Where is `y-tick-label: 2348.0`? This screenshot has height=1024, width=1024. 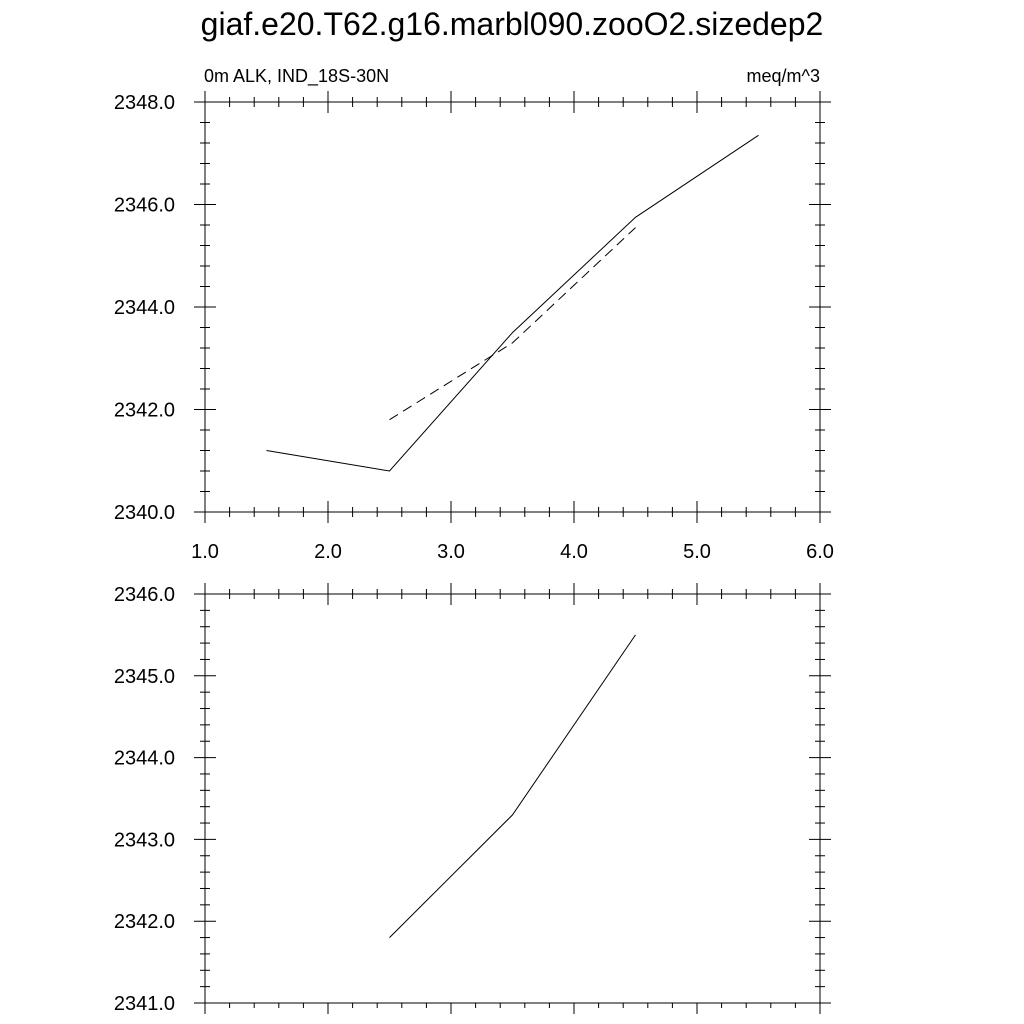 y-tick-label: 2348.0 is located at coordinates (144, 103).